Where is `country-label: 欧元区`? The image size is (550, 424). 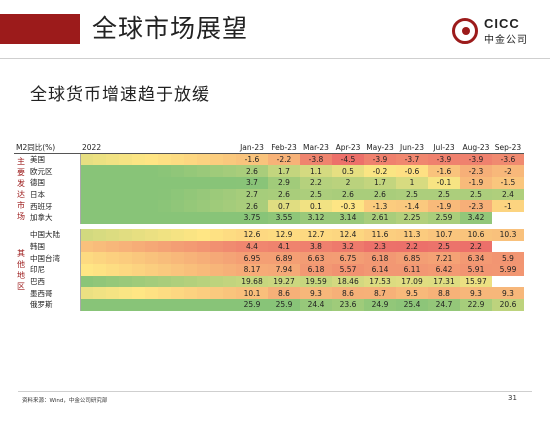 country-label: 欧元区 is located at coordinates (54, 171).